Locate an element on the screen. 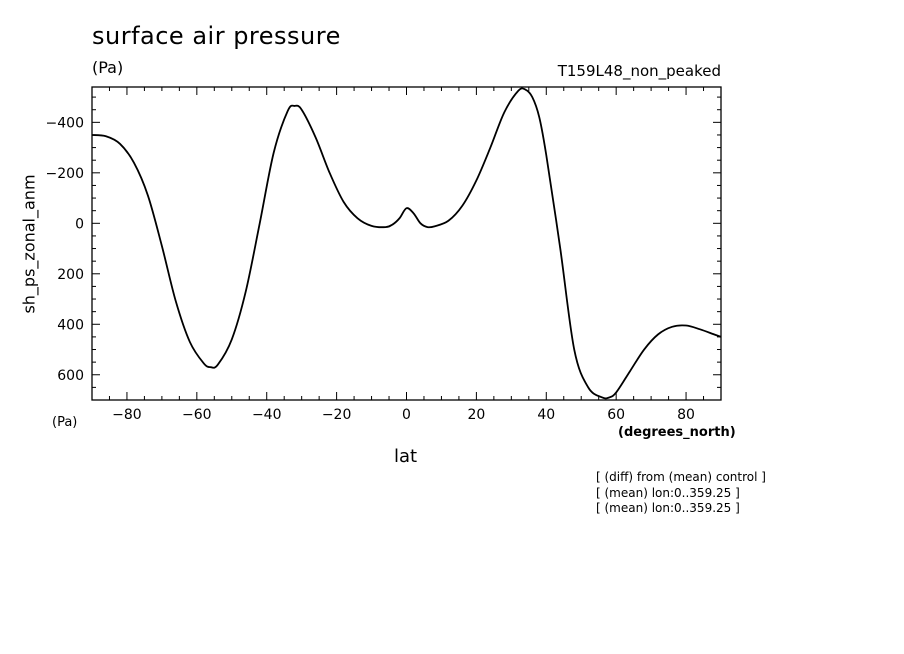 Image resolution: width=904 pixels, height=654 pixels. x-axis-label: lat is located at coordinates (406, 456).